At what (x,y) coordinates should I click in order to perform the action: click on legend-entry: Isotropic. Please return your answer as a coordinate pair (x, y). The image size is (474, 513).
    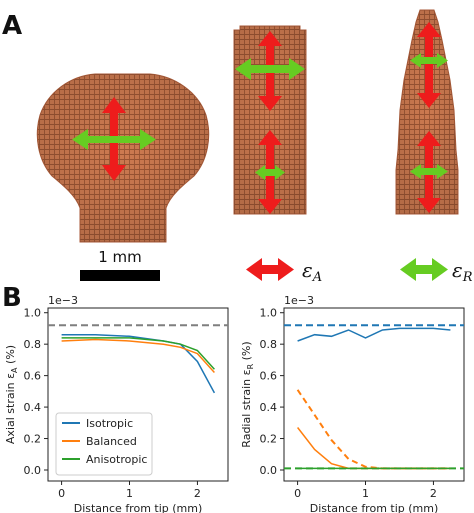
    Looking at the image, I should click on (109, 423).